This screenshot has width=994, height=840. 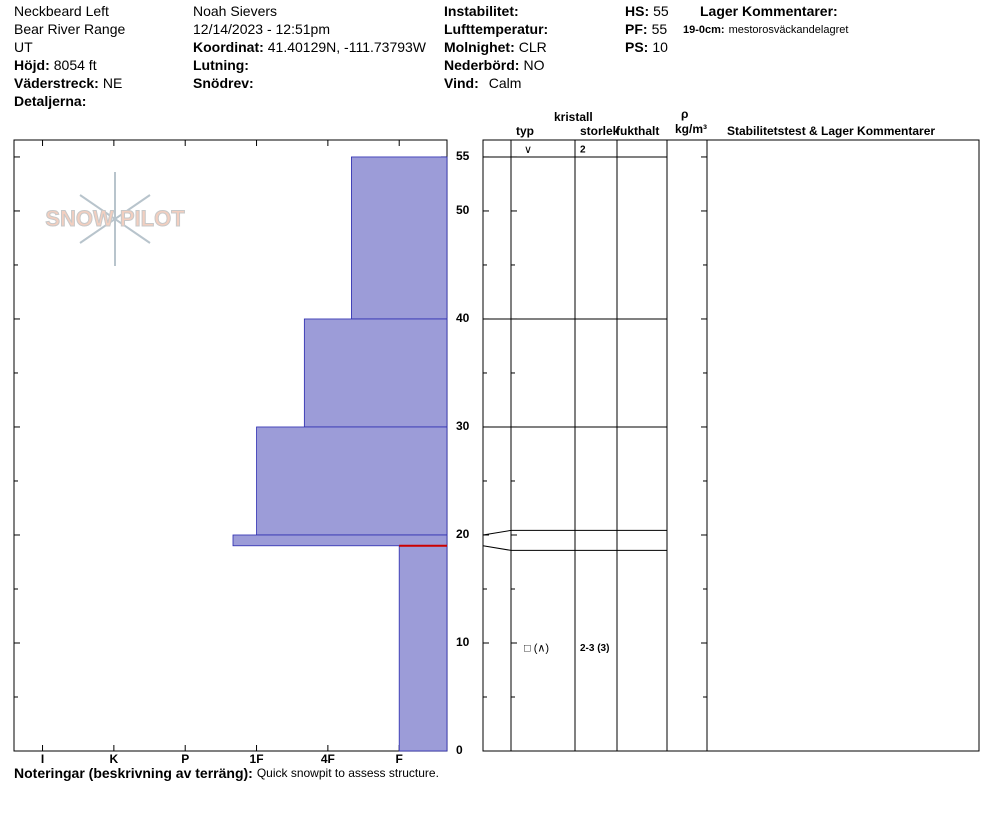 I want to click on header-text: Noah Sievers, so click(x=235, y=11).